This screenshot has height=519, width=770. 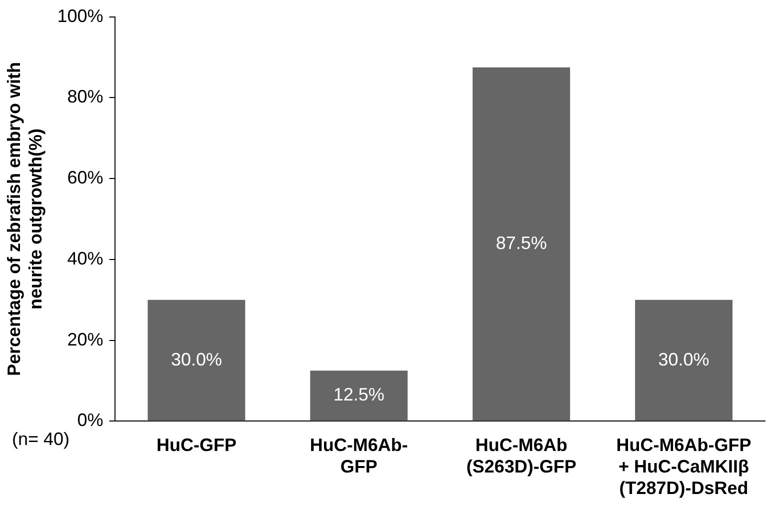 I want to click on y-tick-label: 60%, so click(x=85, y=178).